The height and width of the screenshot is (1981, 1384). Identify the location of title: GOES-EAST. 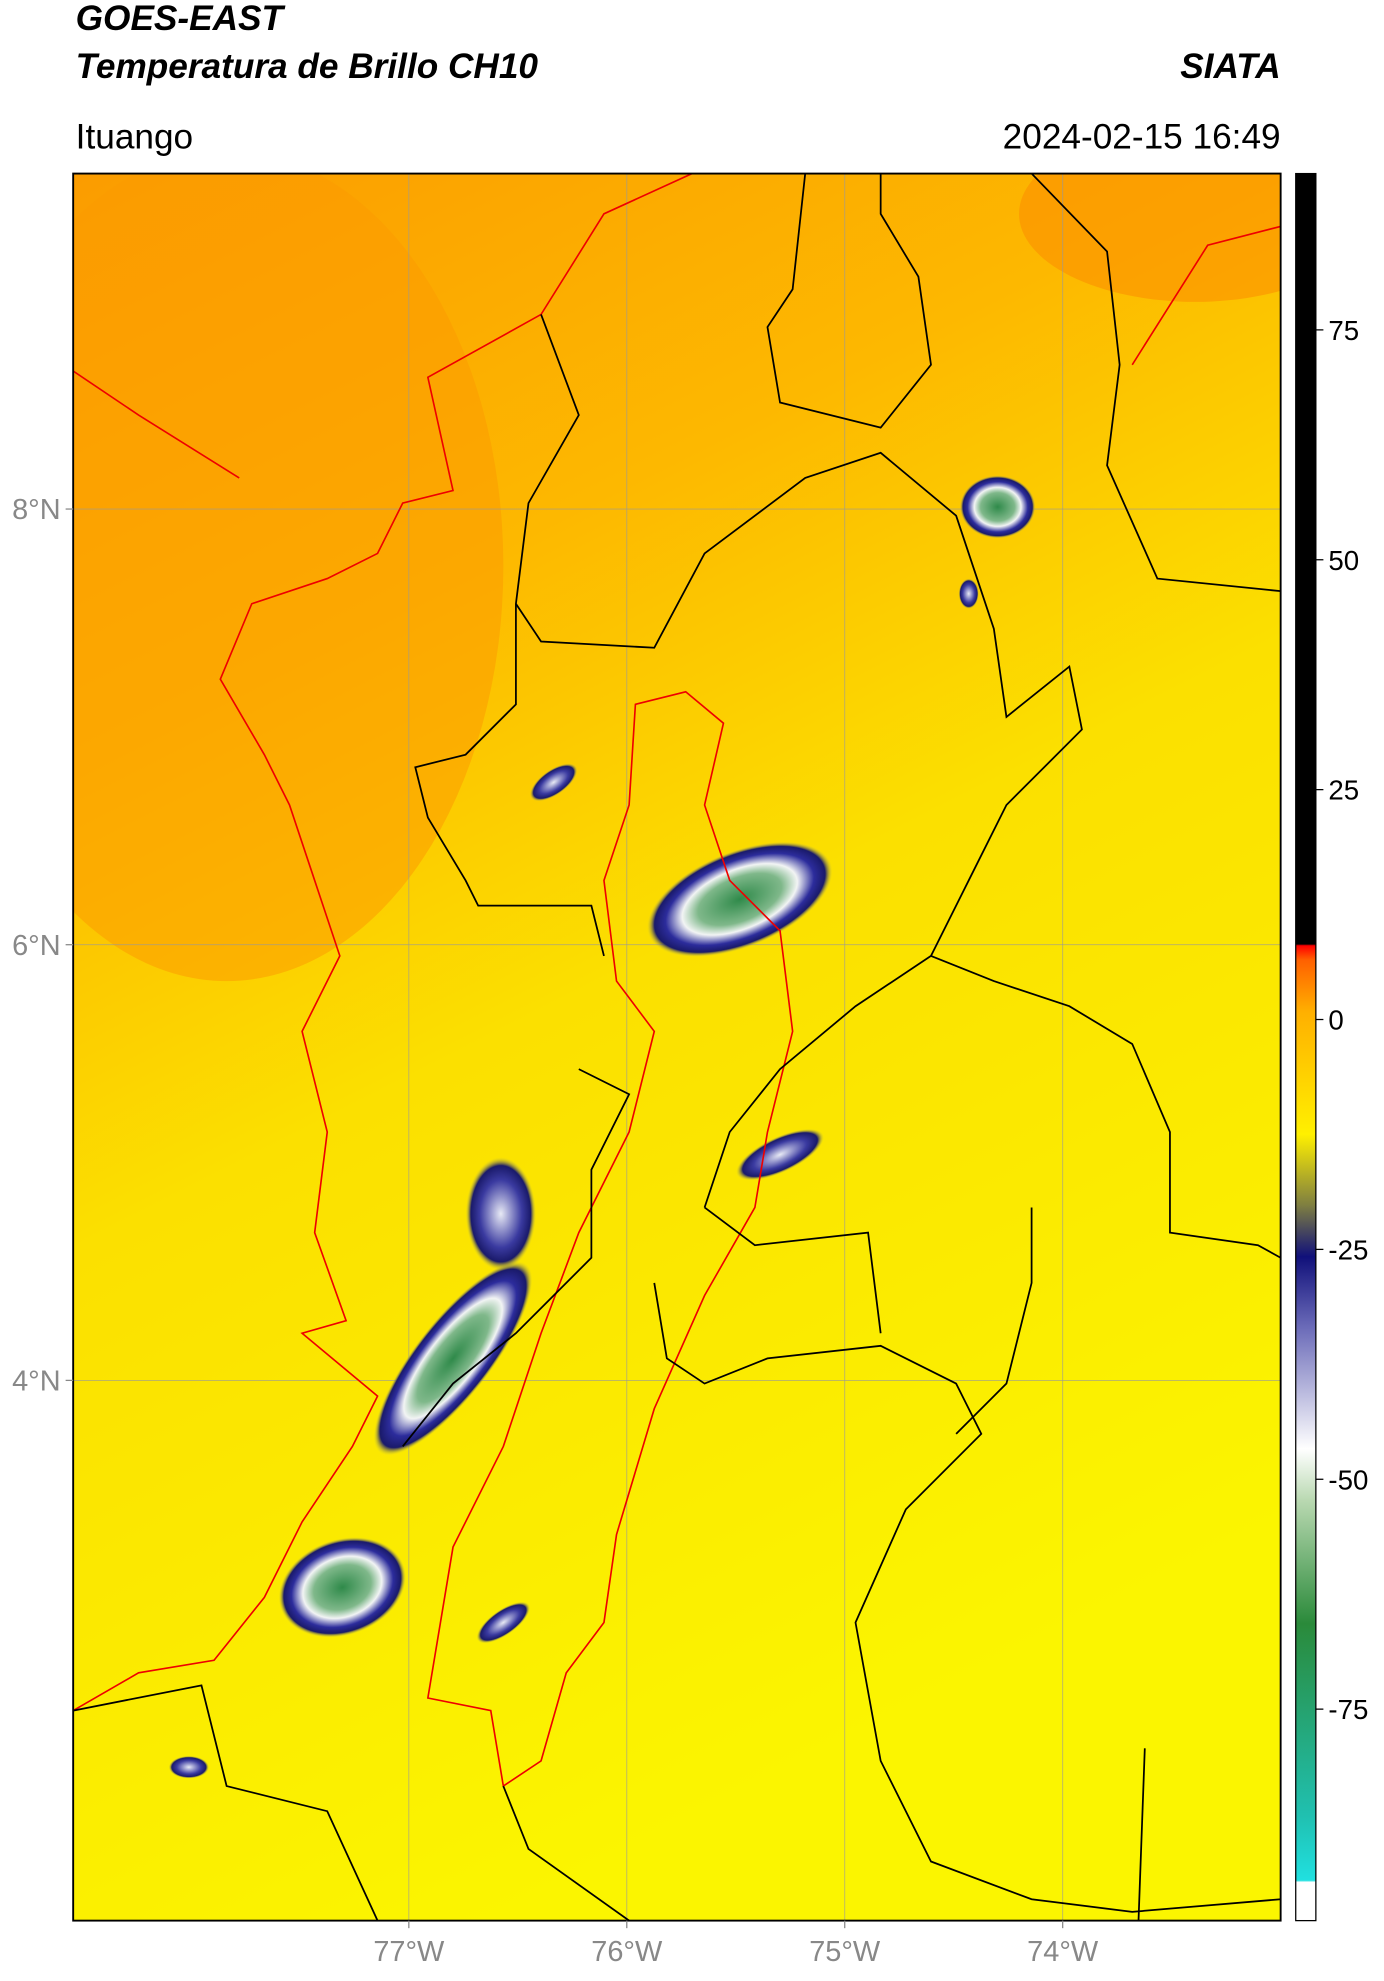
(181, 19).